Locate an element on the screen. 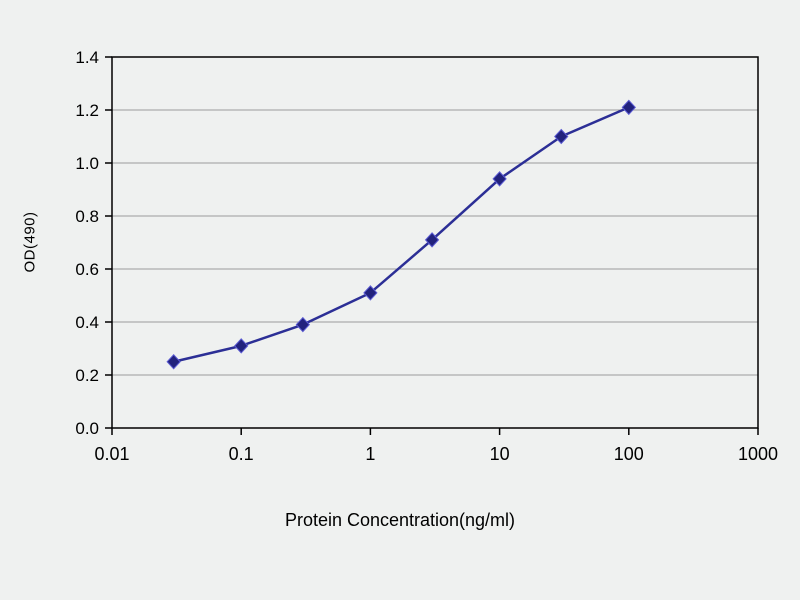 This screenshot has height=600, width=800. y-axis-title: OD(490) is located at coordinates (30, 242).